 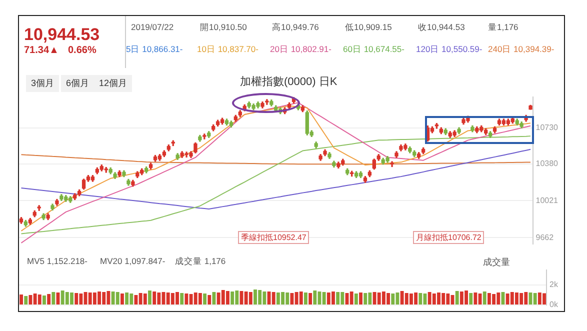 I want to click on text: 10日 10,837.70-, so click(x=227, y=50).